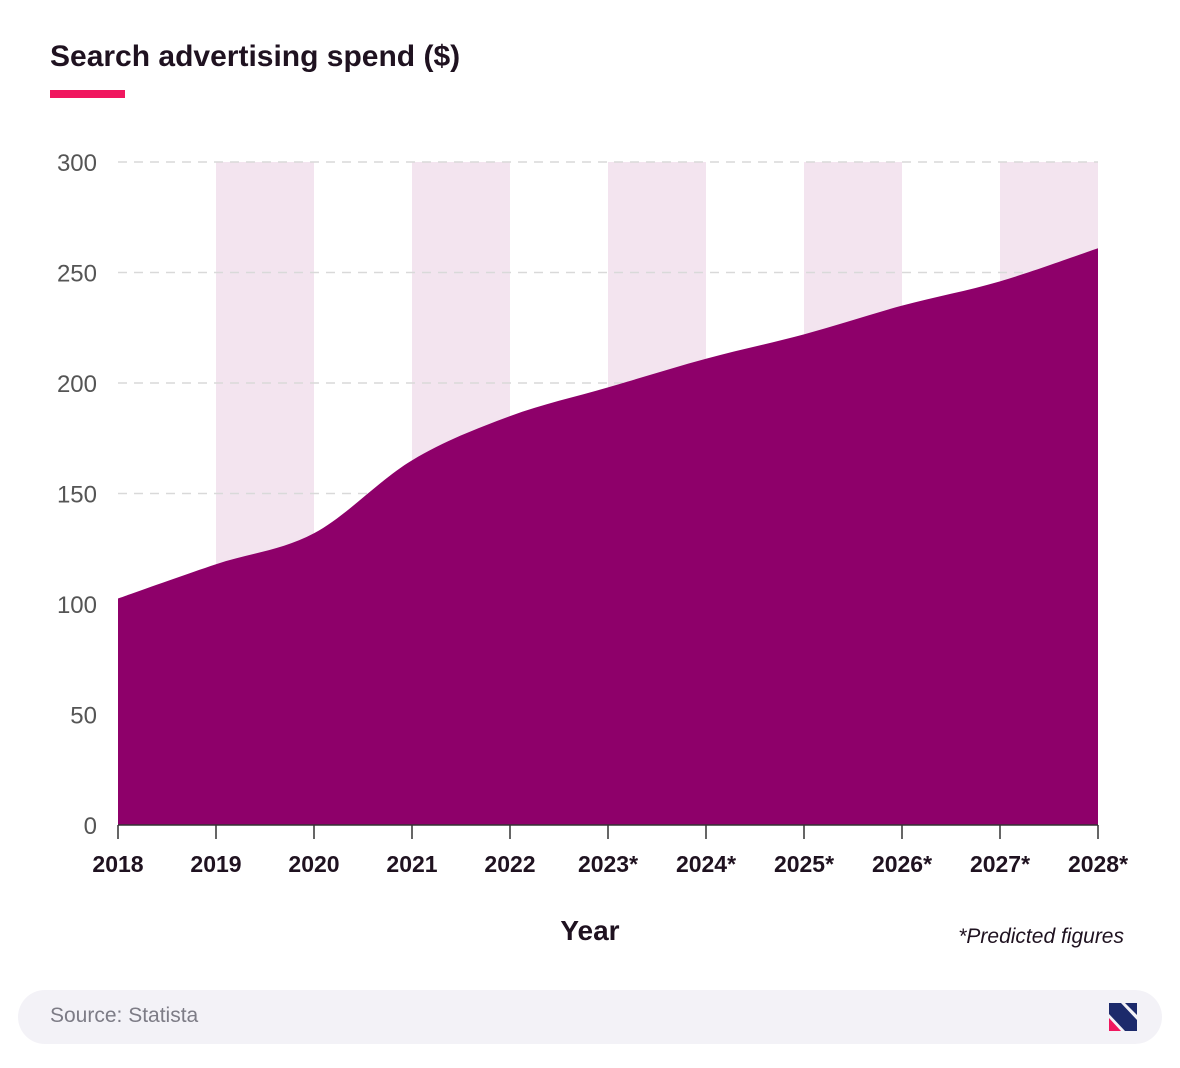 The image size is (1180, 1068). I want to click on x-tick-label-2028: 2028*, so click(1098, 864).